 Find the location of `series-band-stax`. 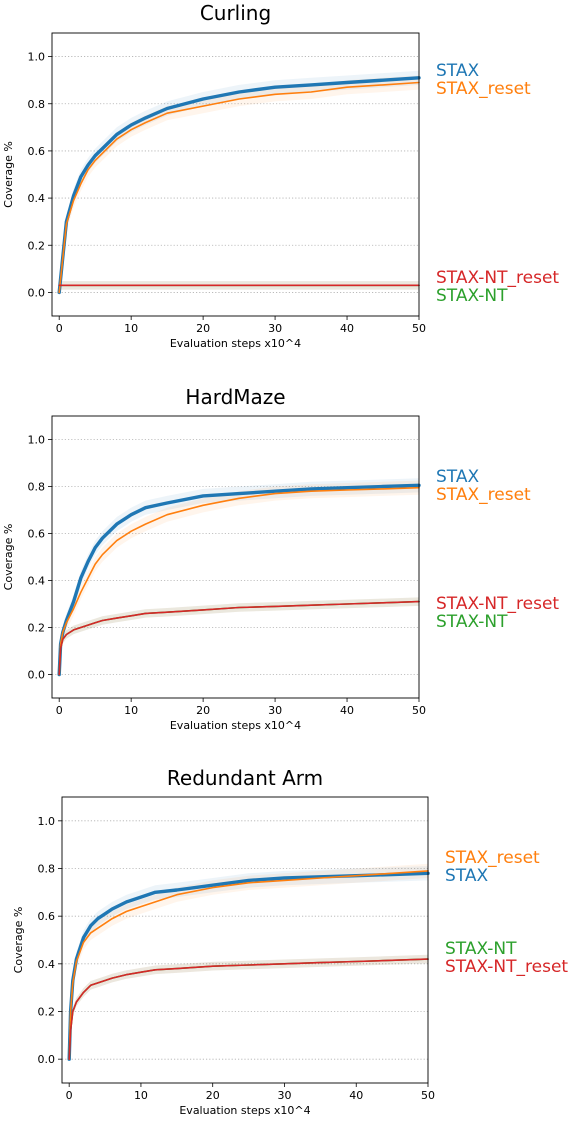

series-band-stax is located at coordinates (239, 576).